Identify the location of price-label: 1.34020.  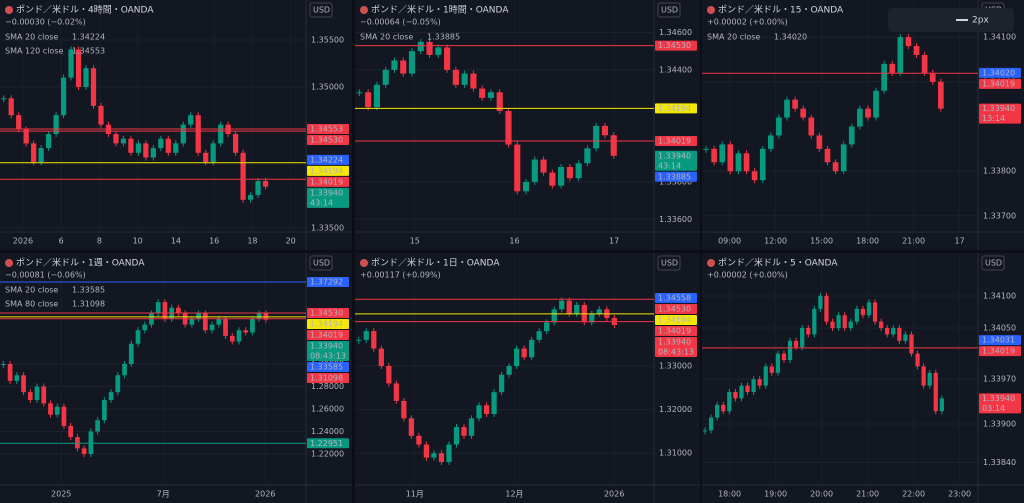
(998, 72).